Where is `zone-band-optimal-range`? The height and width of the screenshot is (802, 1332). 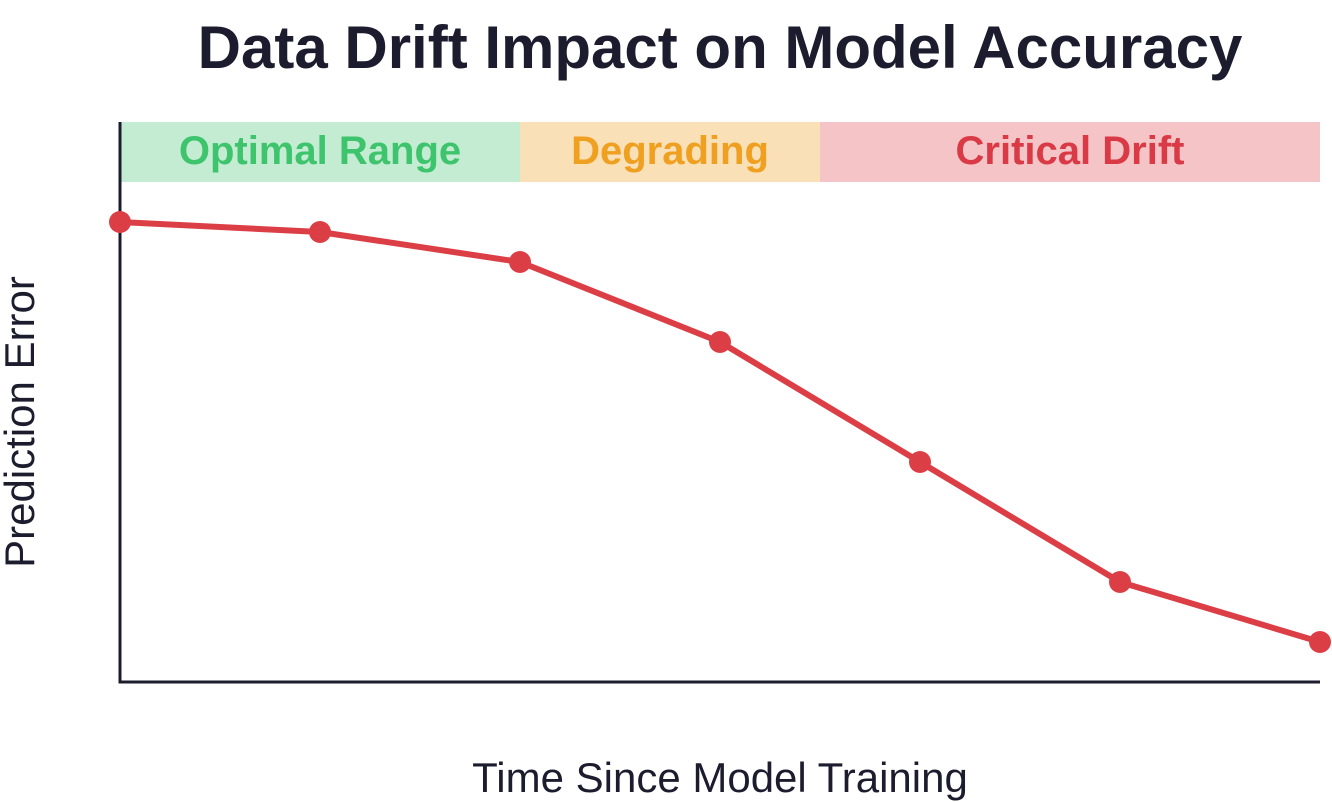
zone-band-optimal-range is located at coordinates (320, 152).